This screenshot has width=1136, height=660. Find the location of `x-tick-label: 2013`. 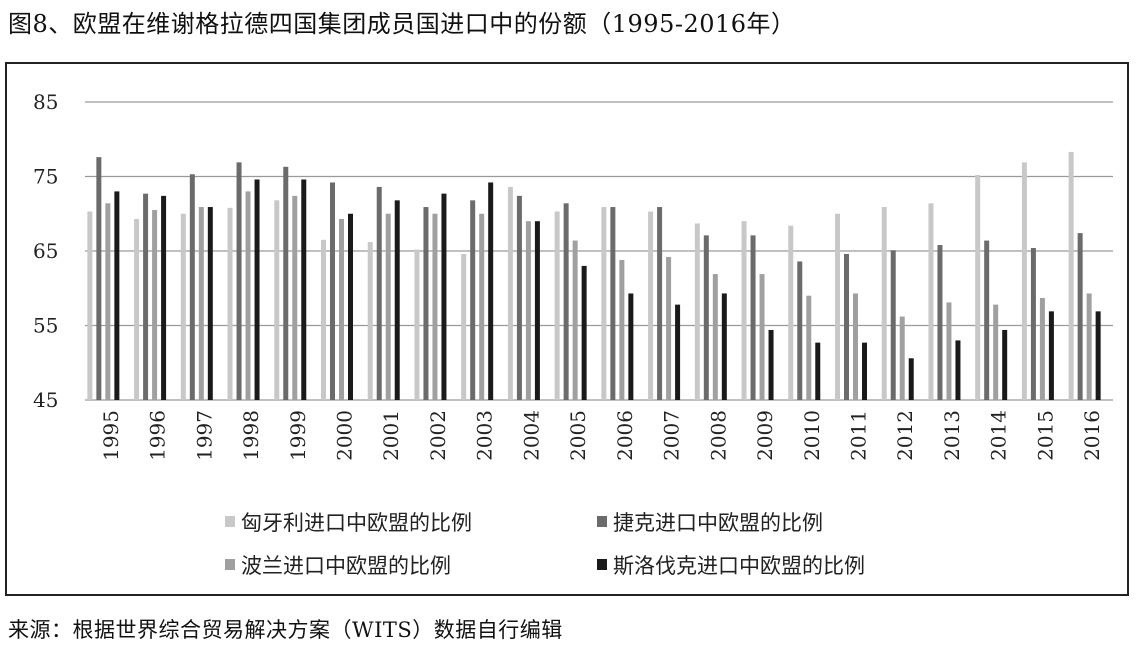

x-tick-label: 2013 is located at coordinates (952, 435).